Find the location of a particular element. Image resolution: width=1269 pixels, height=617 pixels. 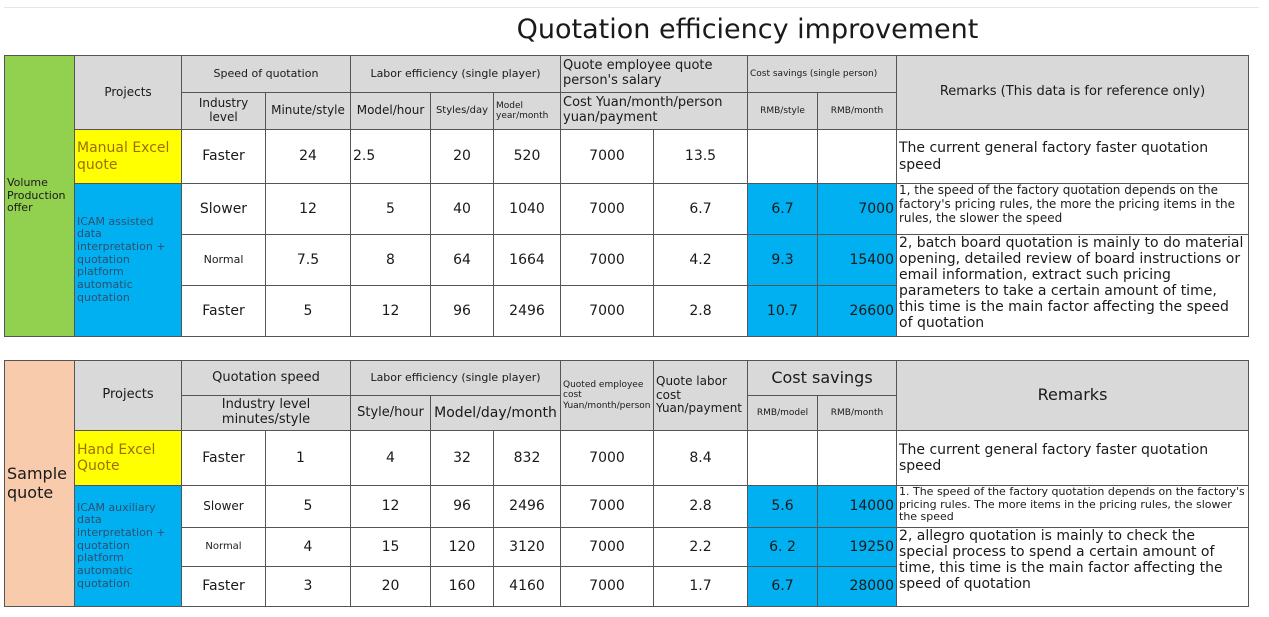

cell: 4160 is located at coordinates (527, 586).